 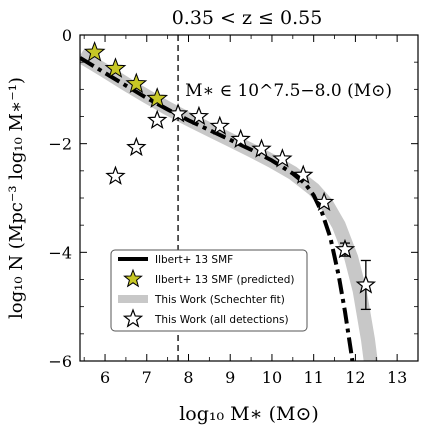 I want to click on legend-filled-star, so click(x=133, y=278).